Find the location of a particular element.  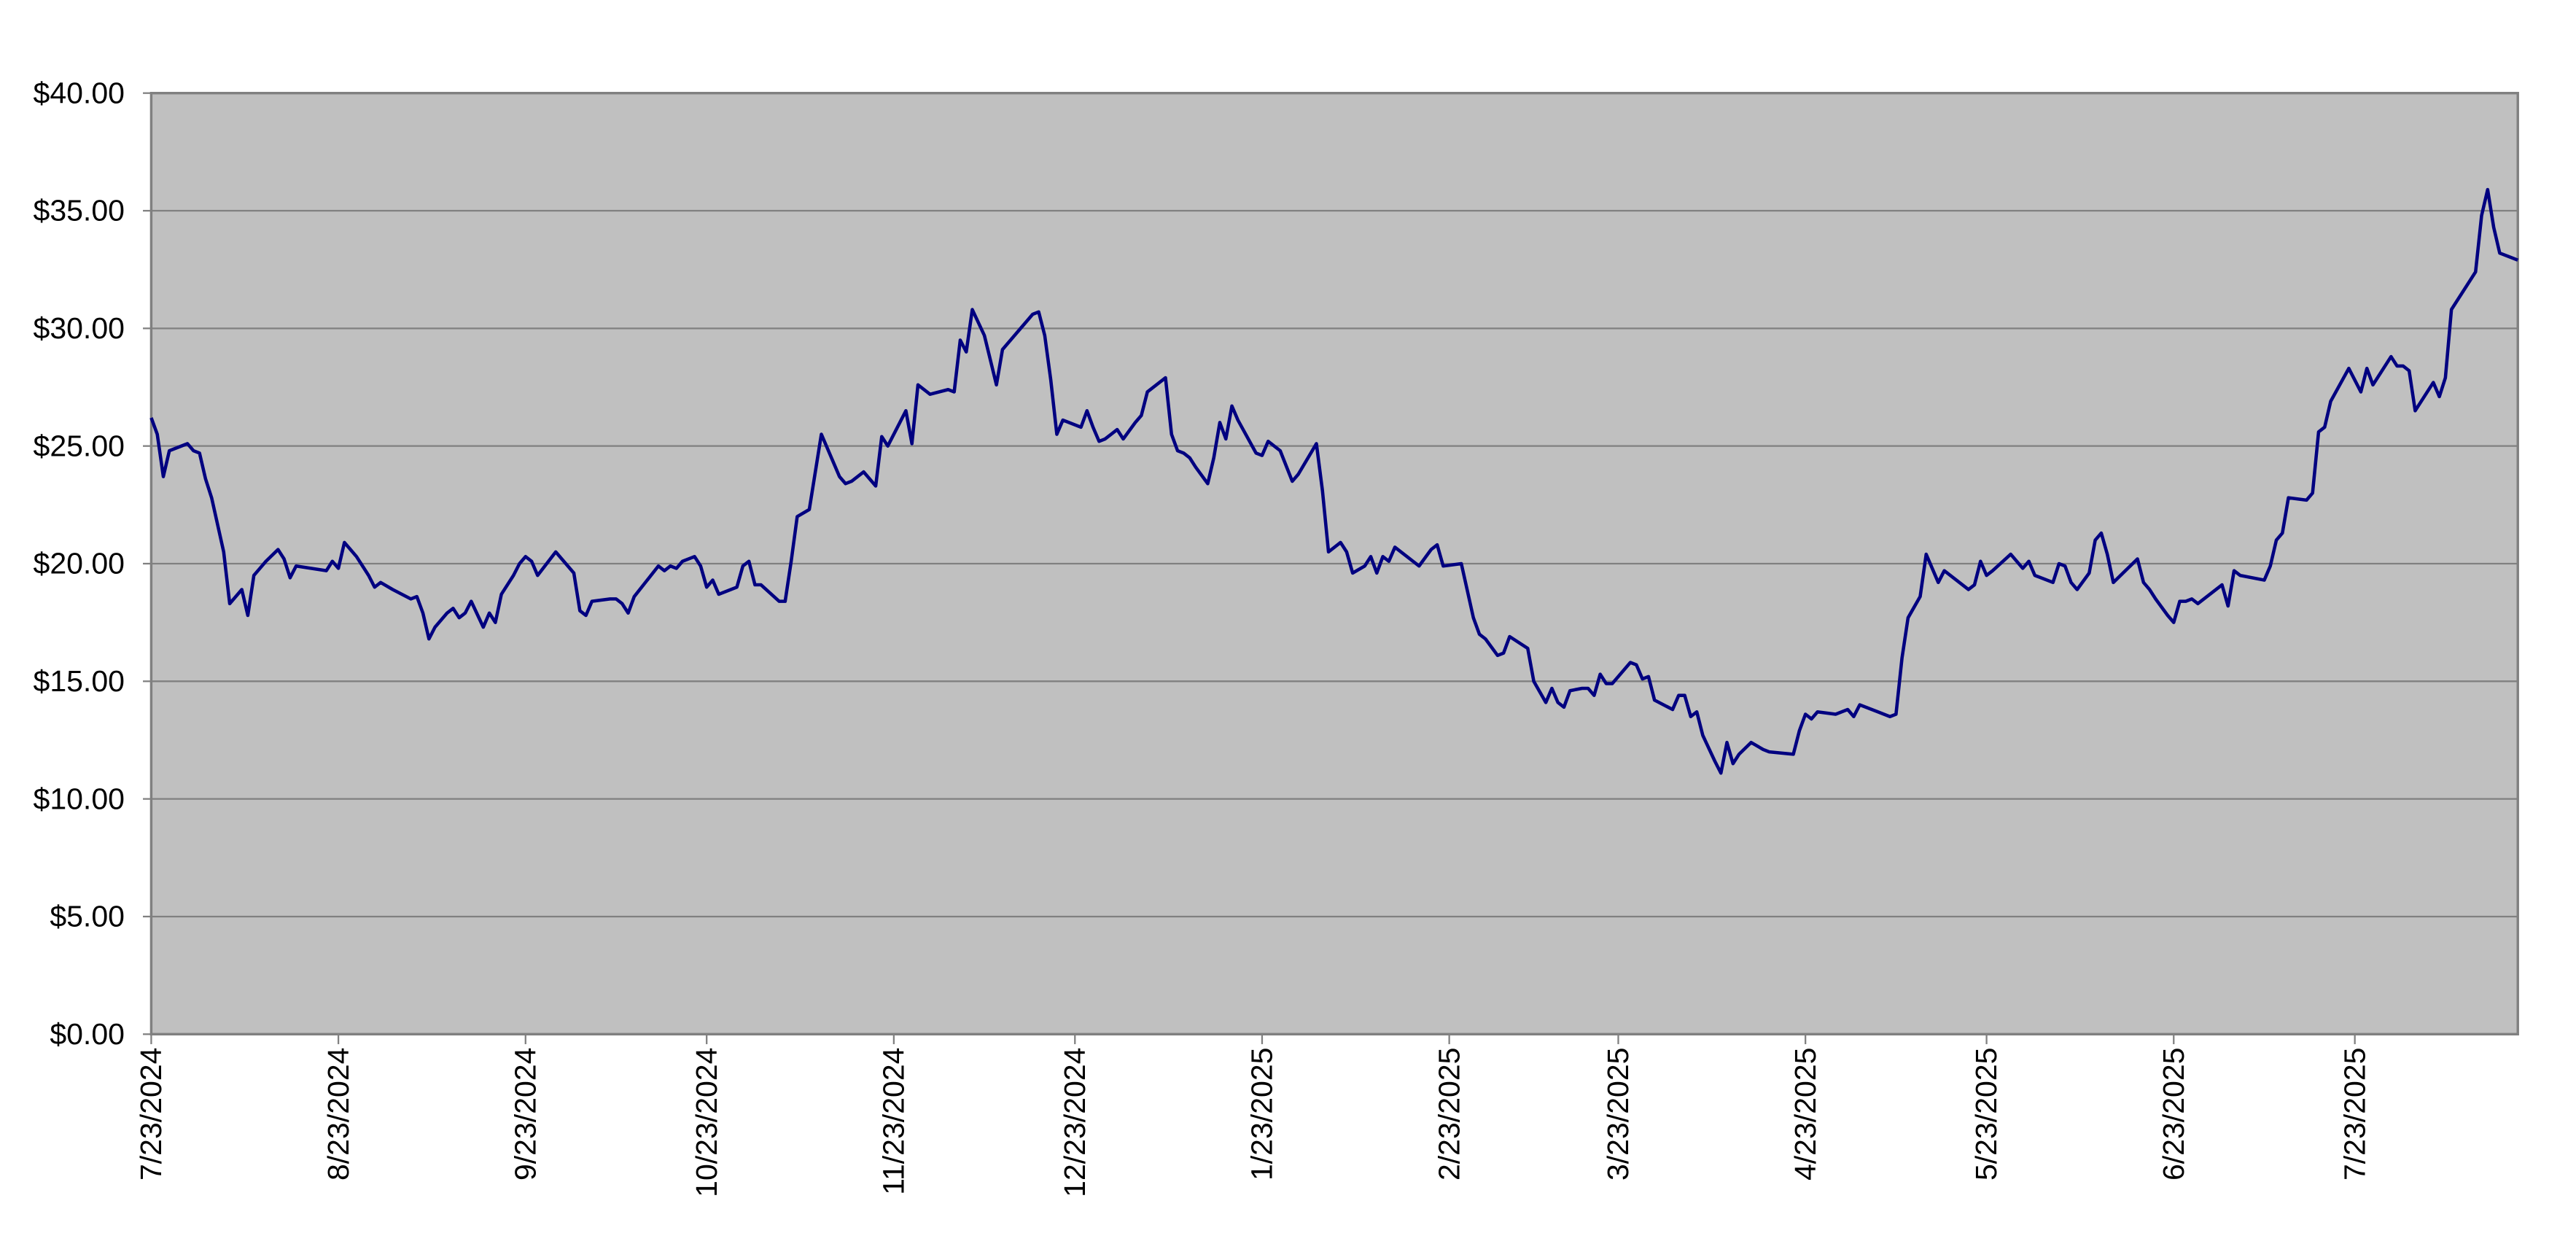

x-tick-label: 3/23/2025 is located at coordinates (1618, 1114).